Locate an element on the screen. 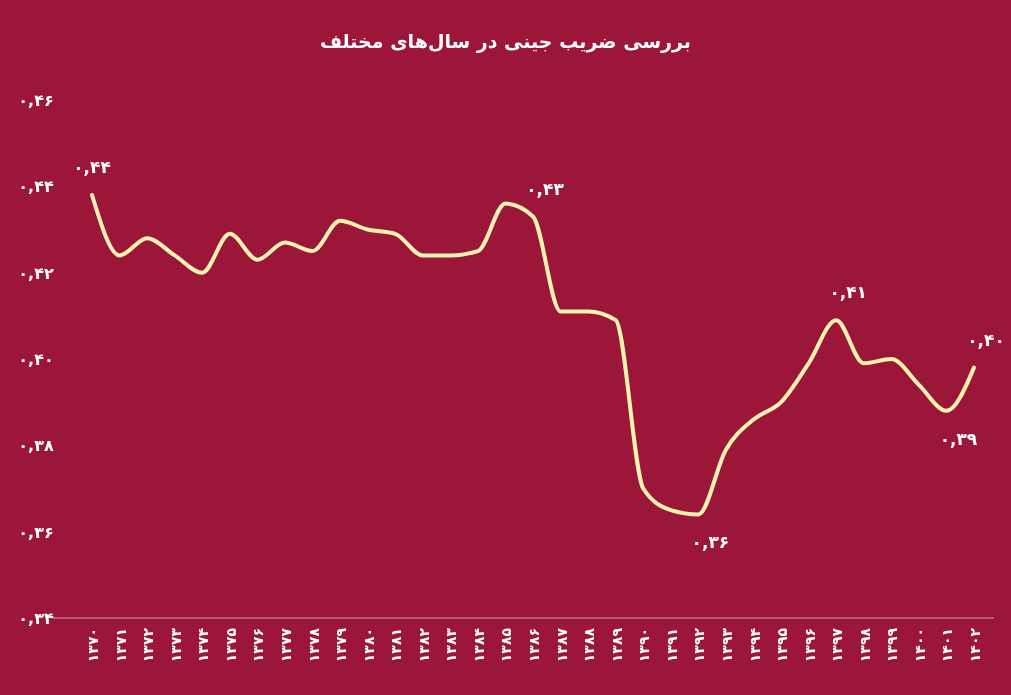  x-tick-label: ۱۳۷۷ is located at coordinates (285, 645).